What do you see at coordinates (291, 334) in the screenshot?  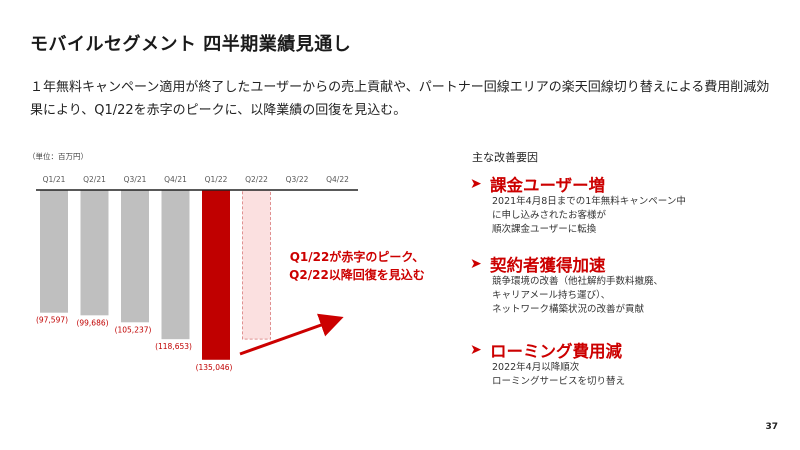 I see `recovery-arrow` at bounding box center [291, 334].